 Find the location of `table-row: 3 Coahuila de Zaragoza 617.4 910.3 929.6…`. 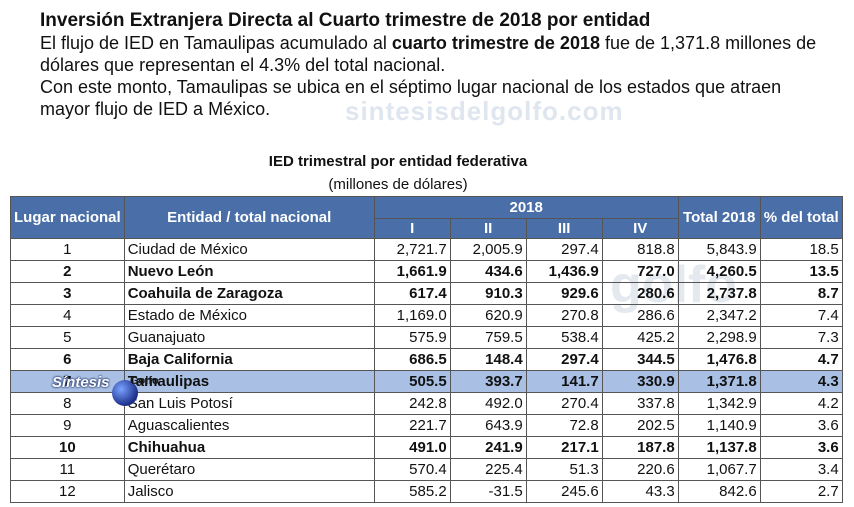

table-row: 3 Coahuila de Zaragoza 617.4 910.3 929.6… is located at coordinates (426, 293).